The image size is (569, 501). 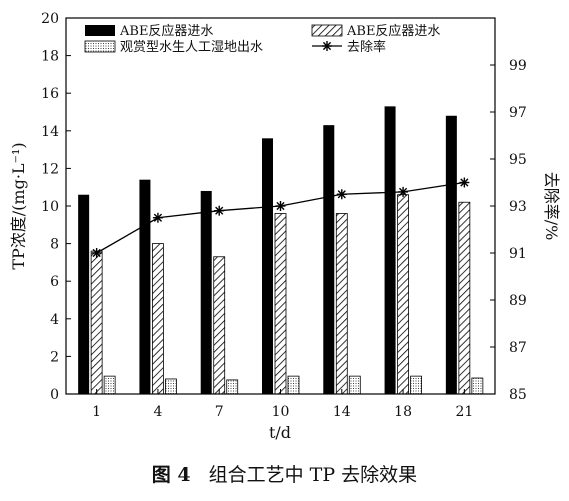 What do you see at coordinates (518, 348) in the screenshot?
I see `right-tick-label-87: 87` at bounding box center [518, 348].